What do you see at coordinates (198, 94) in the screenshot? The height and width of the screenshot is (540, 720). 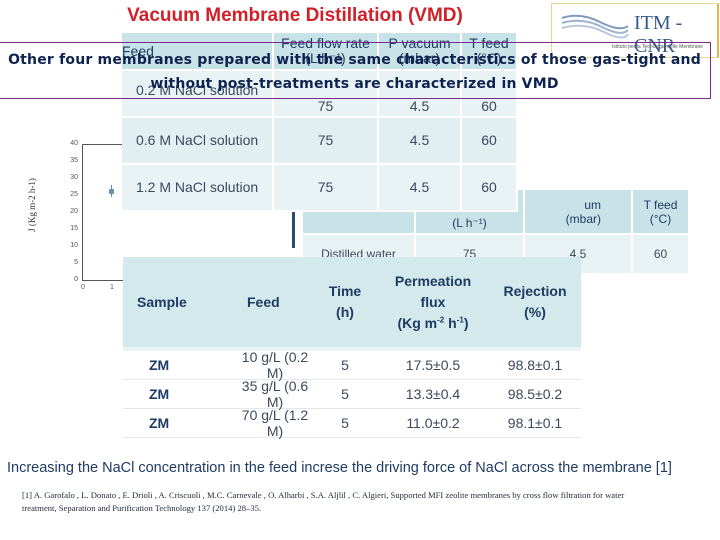 I see `cell-feed: 0.2 M NaCl solution` at bounding box center [198, 94].